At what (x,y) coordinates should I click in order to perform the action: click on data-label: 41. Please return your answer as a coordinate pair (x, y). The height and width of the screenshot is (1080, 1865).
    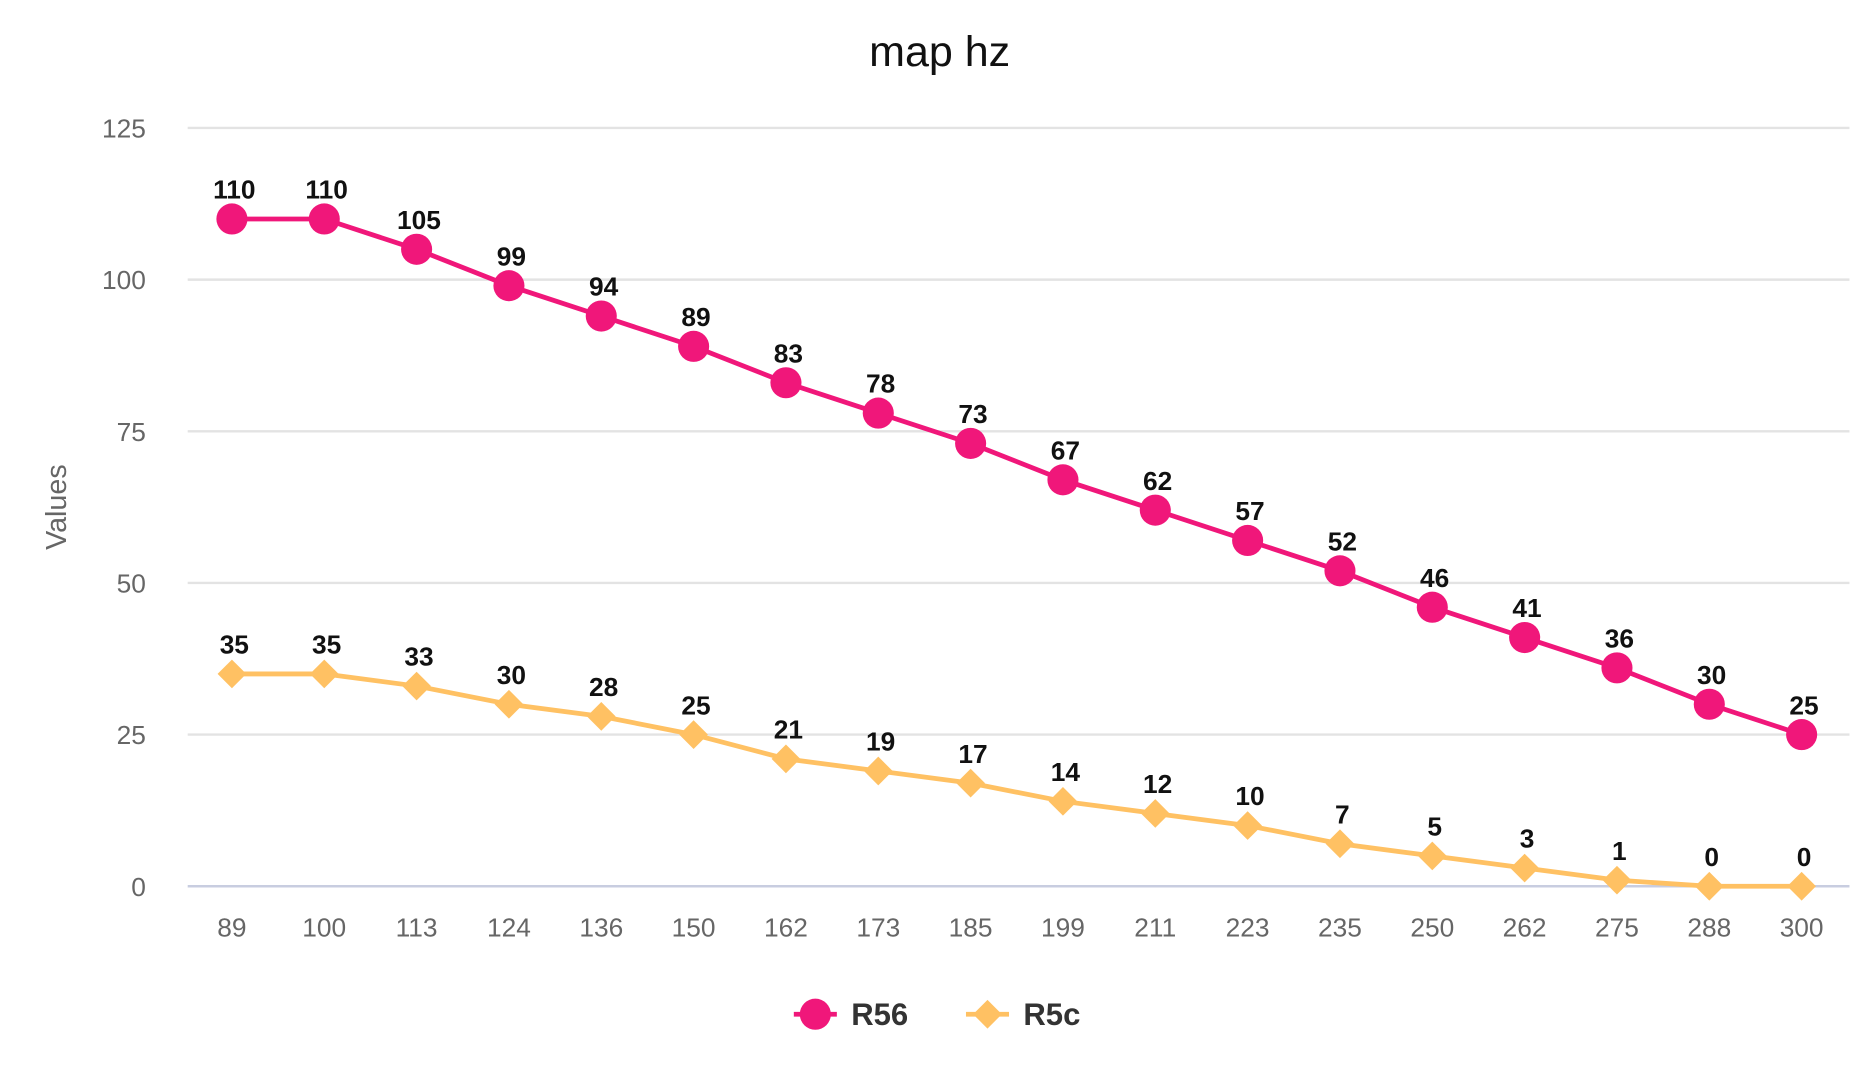
    Looking at the image, I should click on (1526, 608).